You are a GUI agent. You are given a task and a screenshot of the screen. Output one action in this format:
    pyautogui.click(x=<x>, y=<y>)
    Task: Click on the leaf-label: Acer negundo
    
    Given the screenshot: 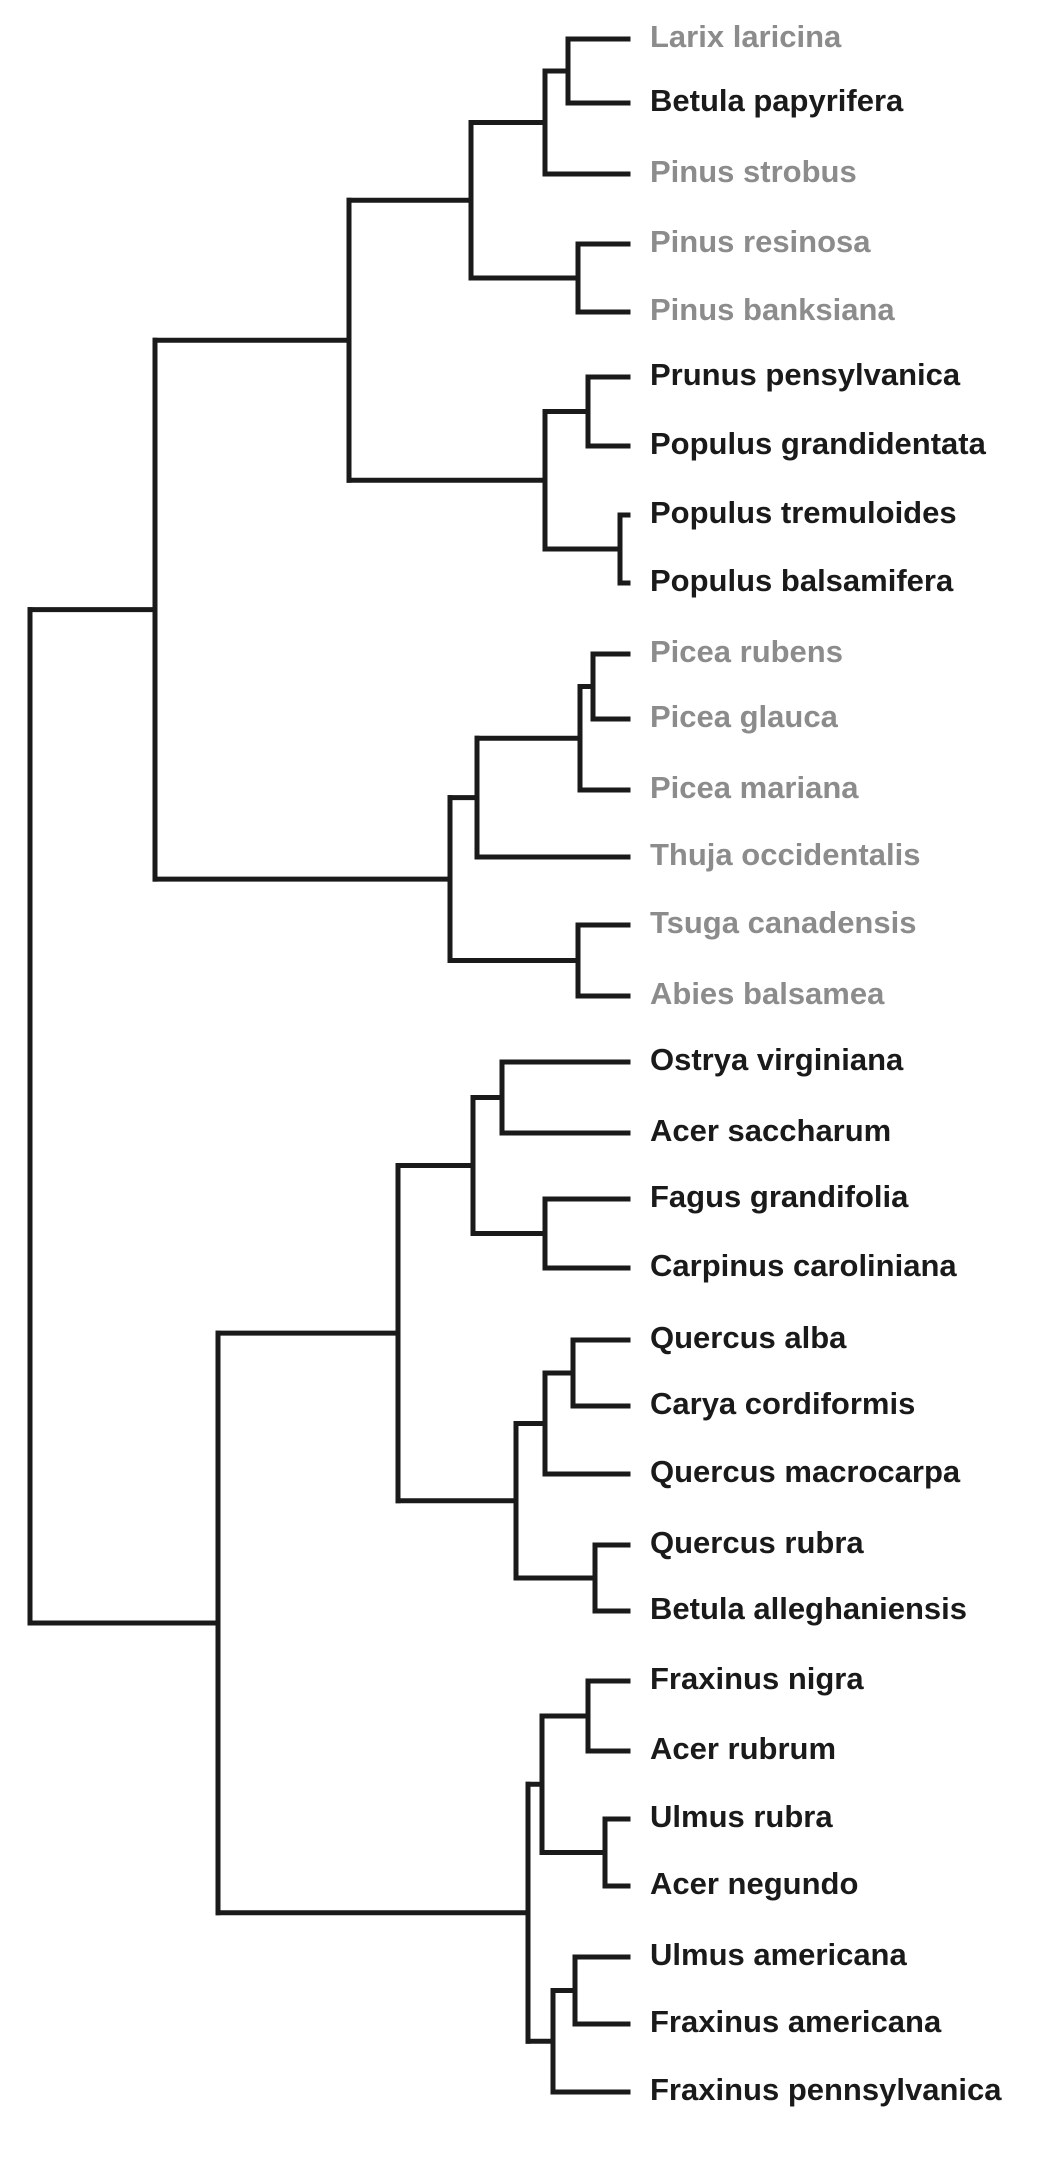 What is the action you would take?
    pyautogui.click(x=754, y=1883)
    